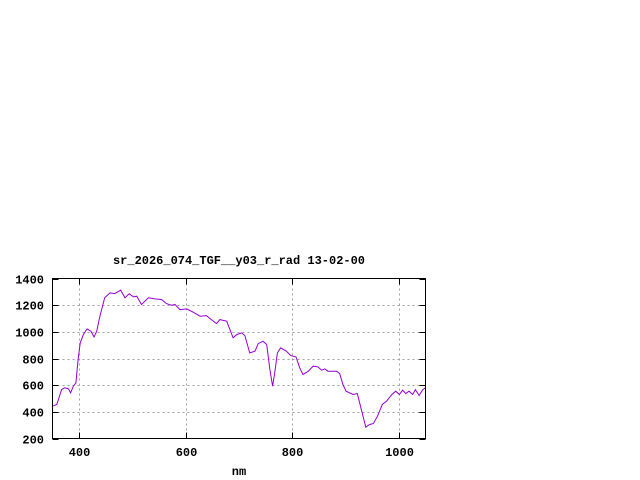 The width and height of the screenshot is (640, 480). What do you see at coordinates (239, 261) in the screenshot?
I see `chart-title: sr_2026_074_TGF__y03_r_rad 13-02-00` at bounding box center [239, 261].